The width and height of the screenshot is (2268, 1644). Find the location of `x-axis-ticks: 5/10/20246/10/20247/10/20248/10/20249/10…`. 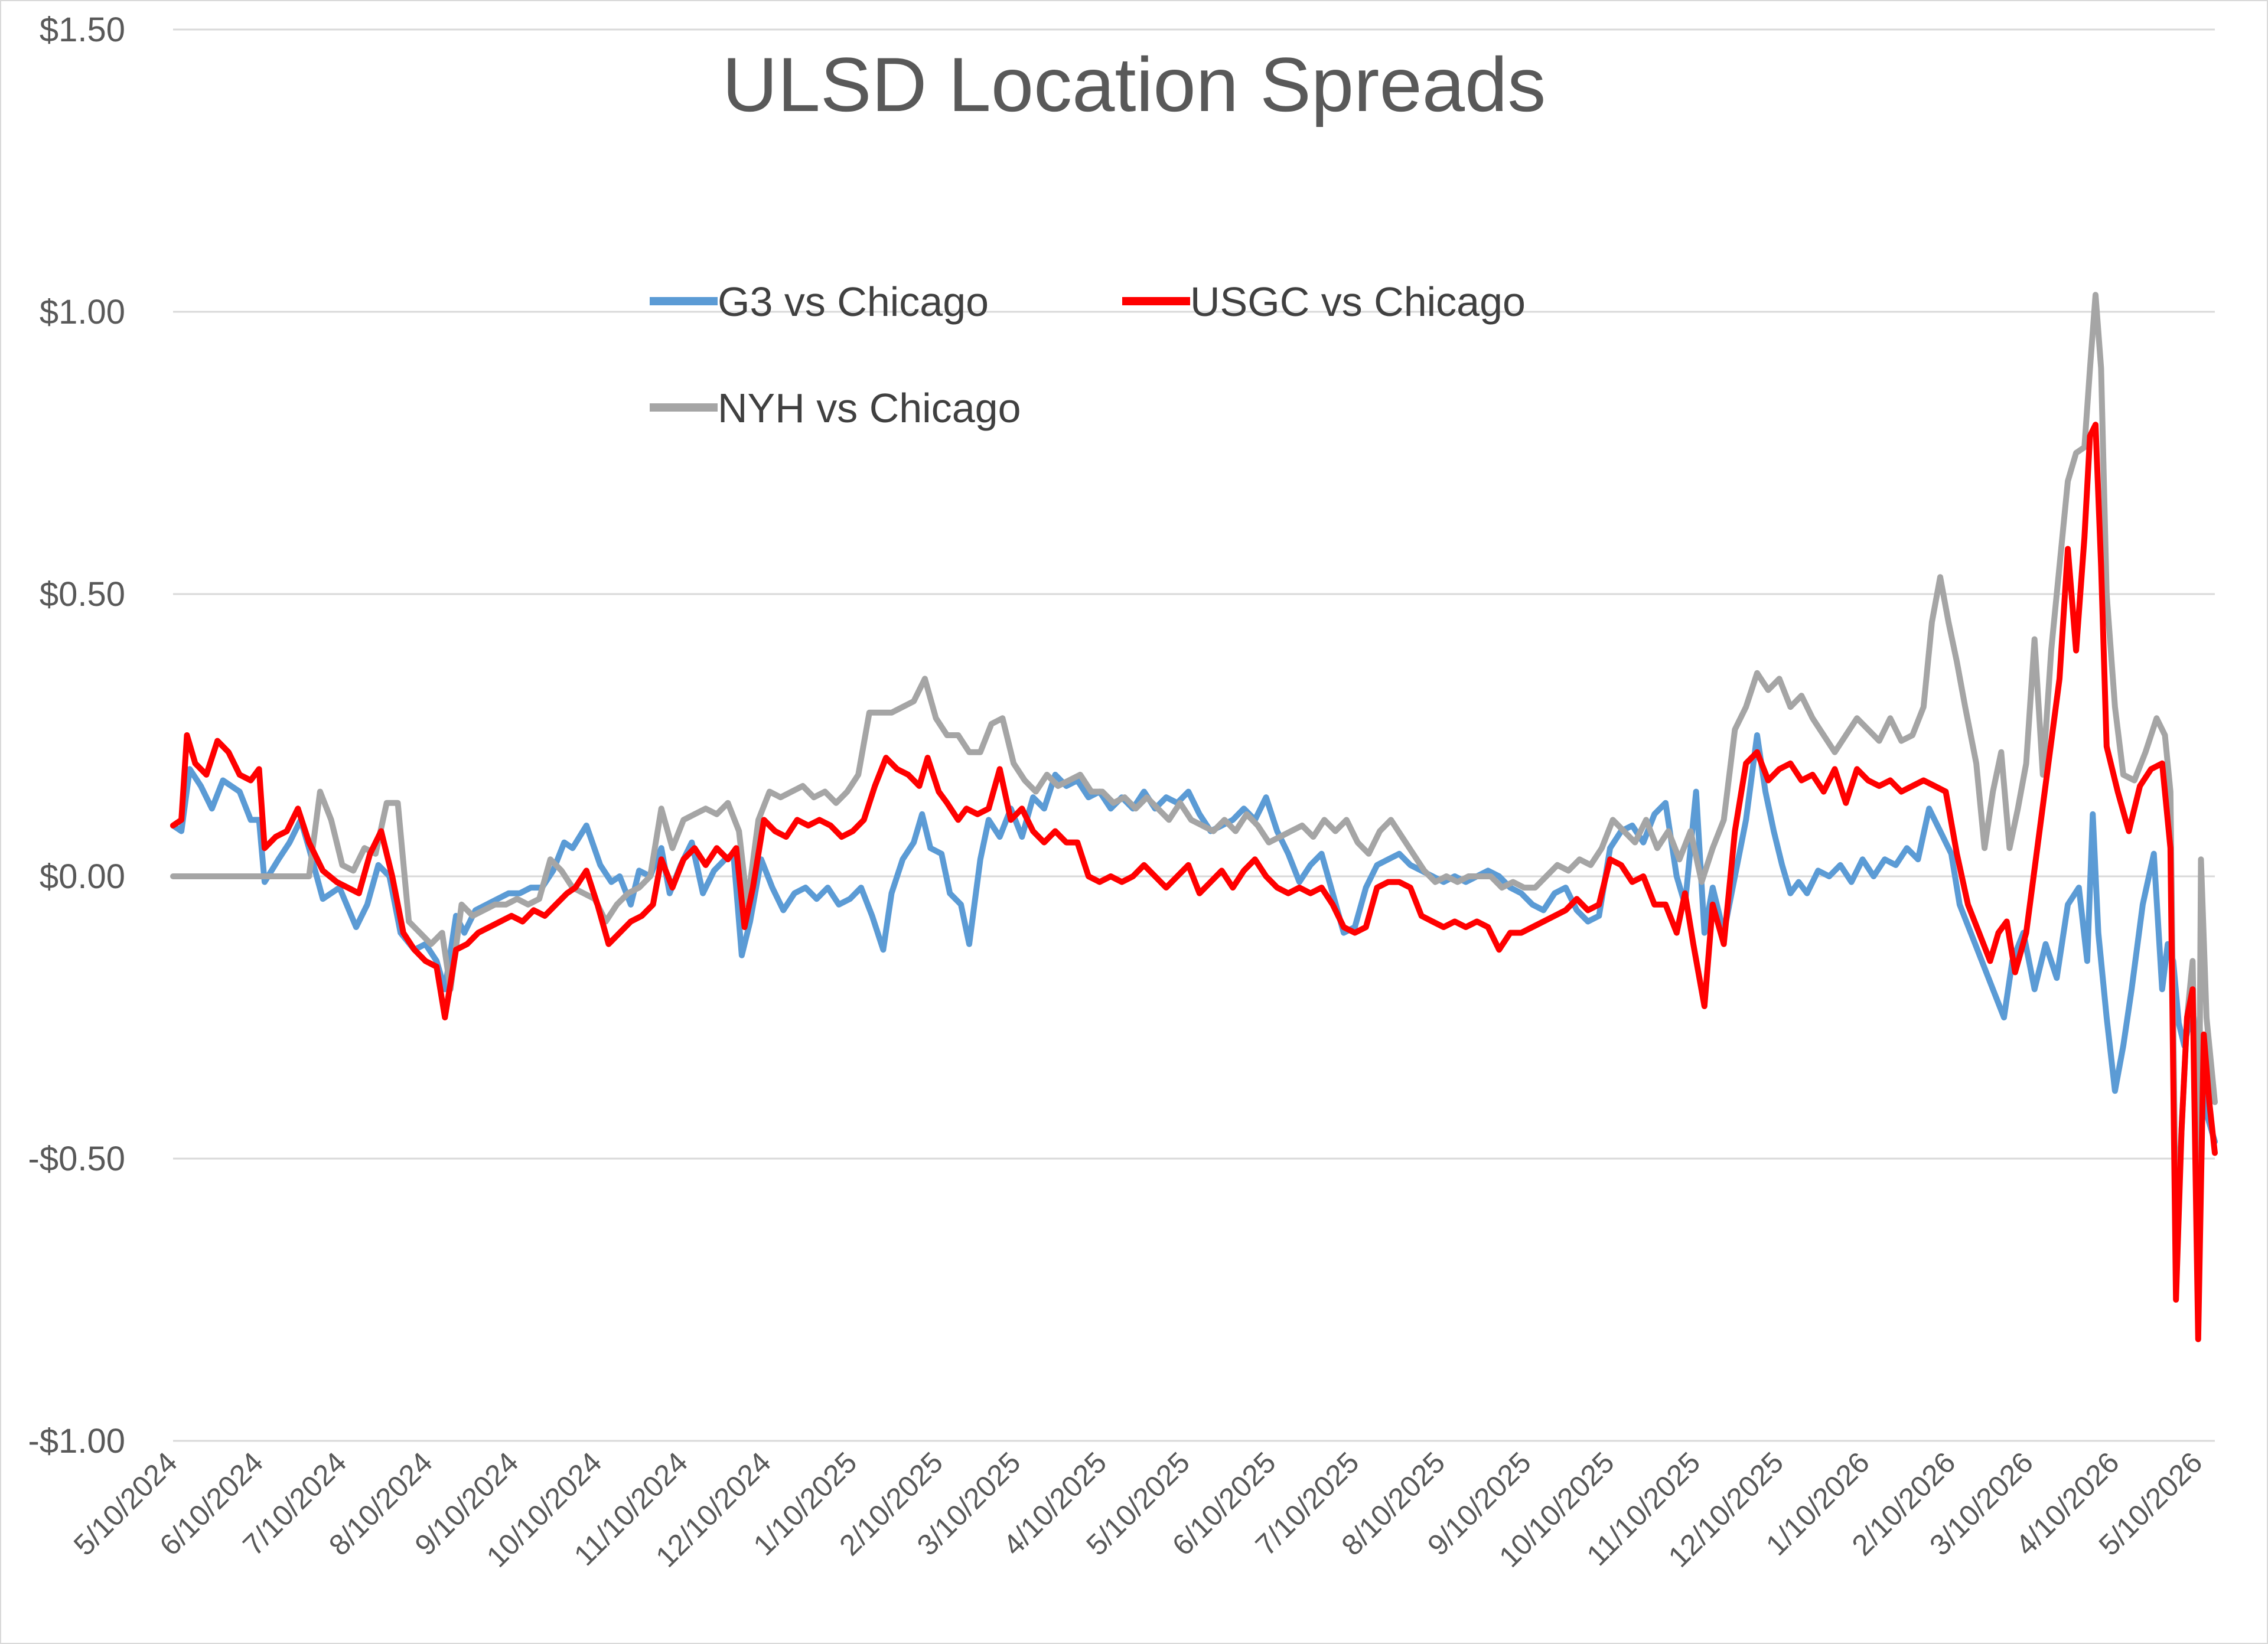

x-axis-ticks: 5/10/20246/10/20247/10/20248/10/20249/10… is located at coordinates (1138, 1510).